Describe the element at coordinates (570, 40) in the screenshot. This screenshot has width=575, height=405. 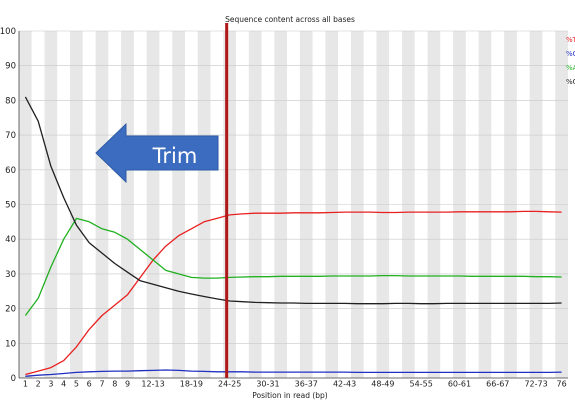
I see `legend-entry: %T` at that location.